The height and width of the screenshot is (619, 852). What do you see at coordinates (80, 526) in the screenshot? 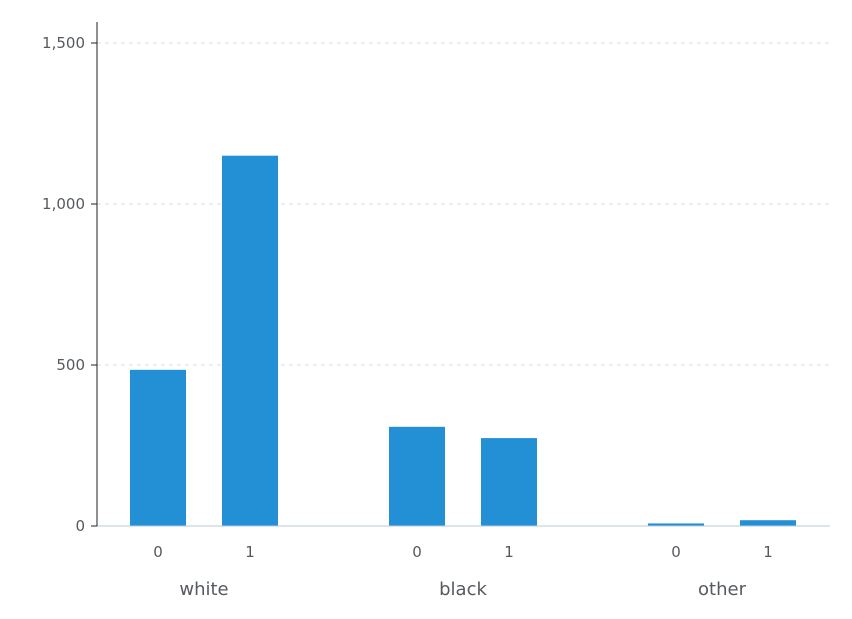
I see `y-tick-label: 0` at bounding box center [80, 526].